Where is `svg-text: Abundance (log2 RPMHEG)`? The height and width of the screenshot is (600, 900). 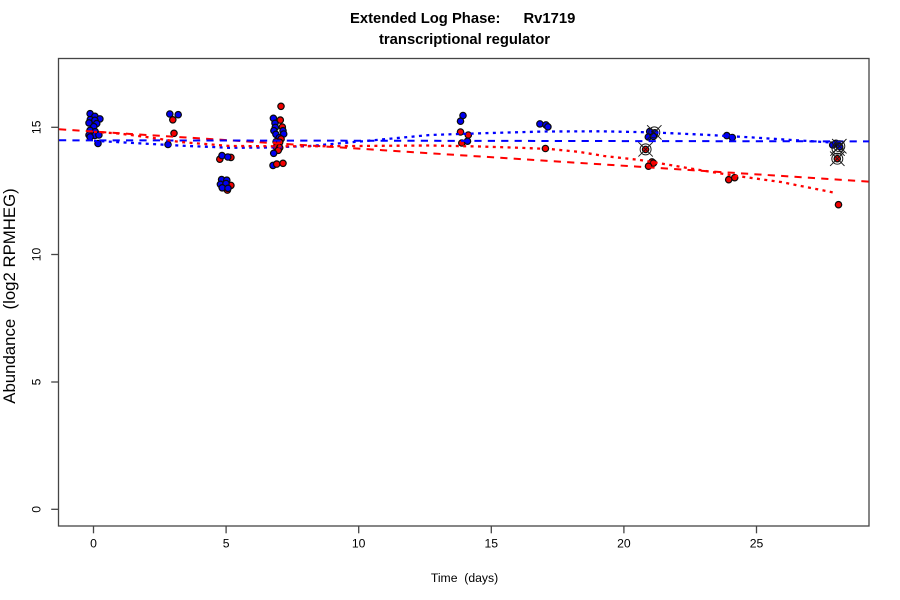 svg-text: Abundance (log2 RPMHEG) is located at coordinates (9, 295).